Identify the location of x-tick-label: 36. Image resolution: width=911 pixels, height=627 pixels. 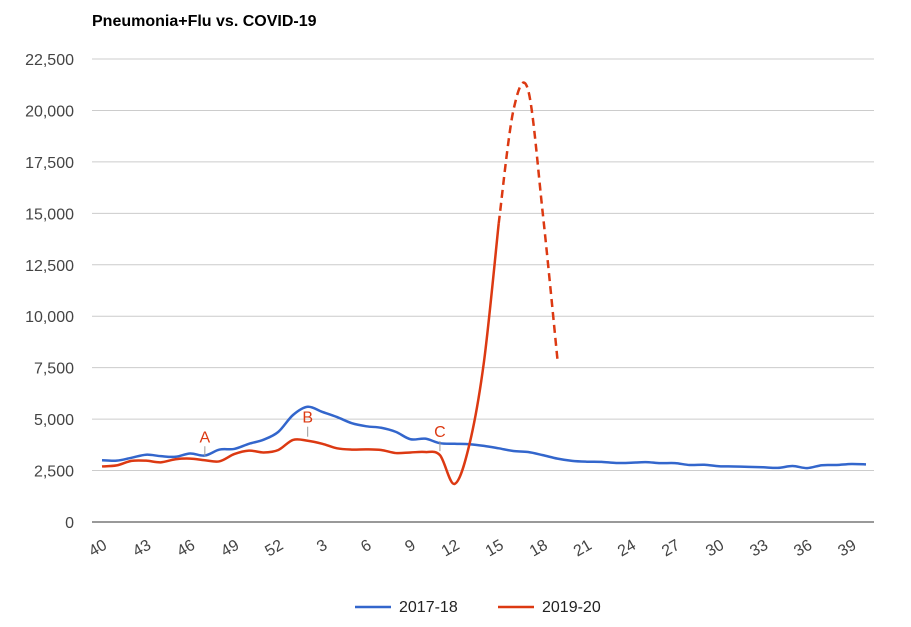
(803, 549).